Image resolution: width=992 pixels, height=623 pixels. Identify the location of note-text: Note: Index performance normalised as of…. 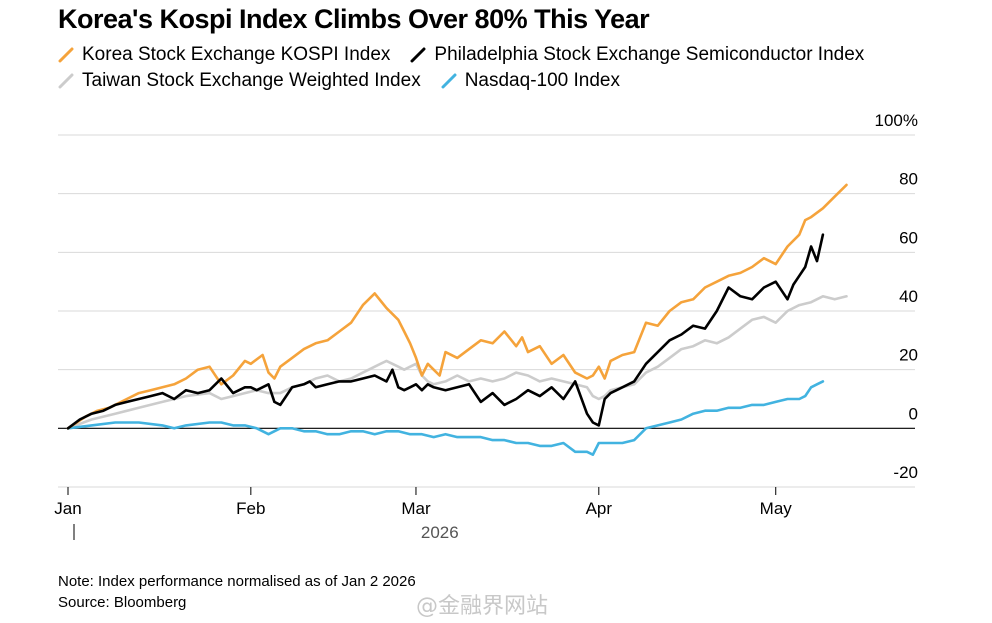
(237, 581).